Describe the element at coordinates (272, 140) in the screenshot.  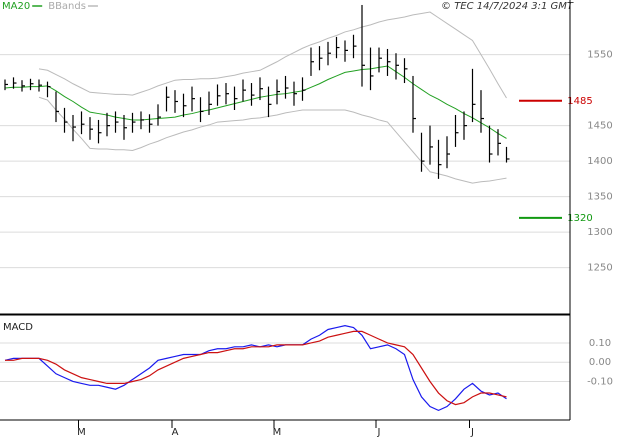
I see `band-lower` at that location.